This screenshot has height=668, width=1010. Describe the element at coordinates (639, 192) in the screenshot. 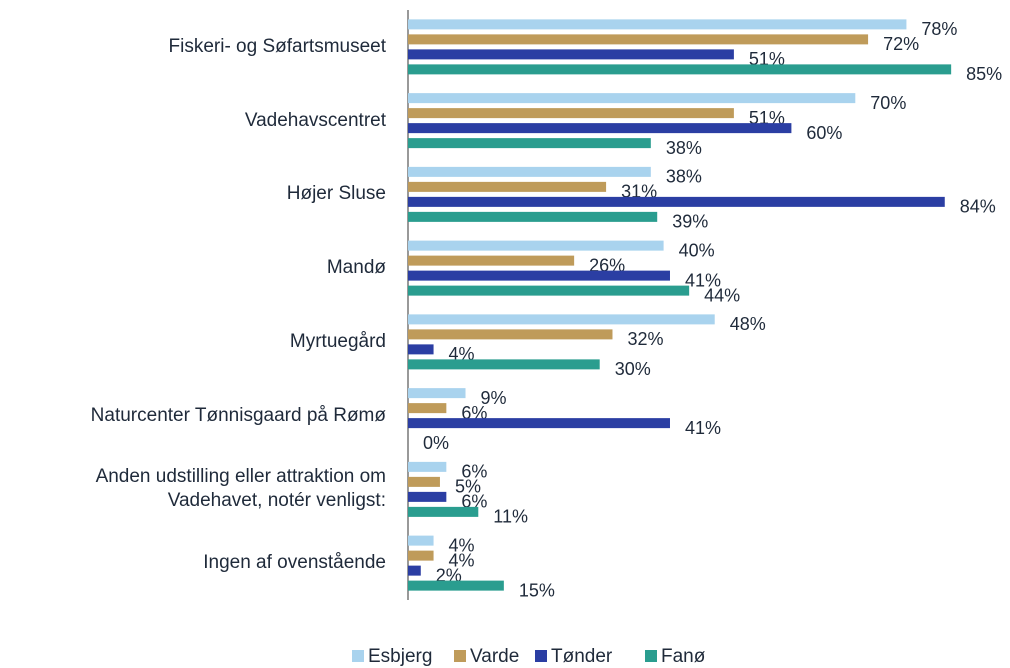

I see `data-label: 31%` at that location.